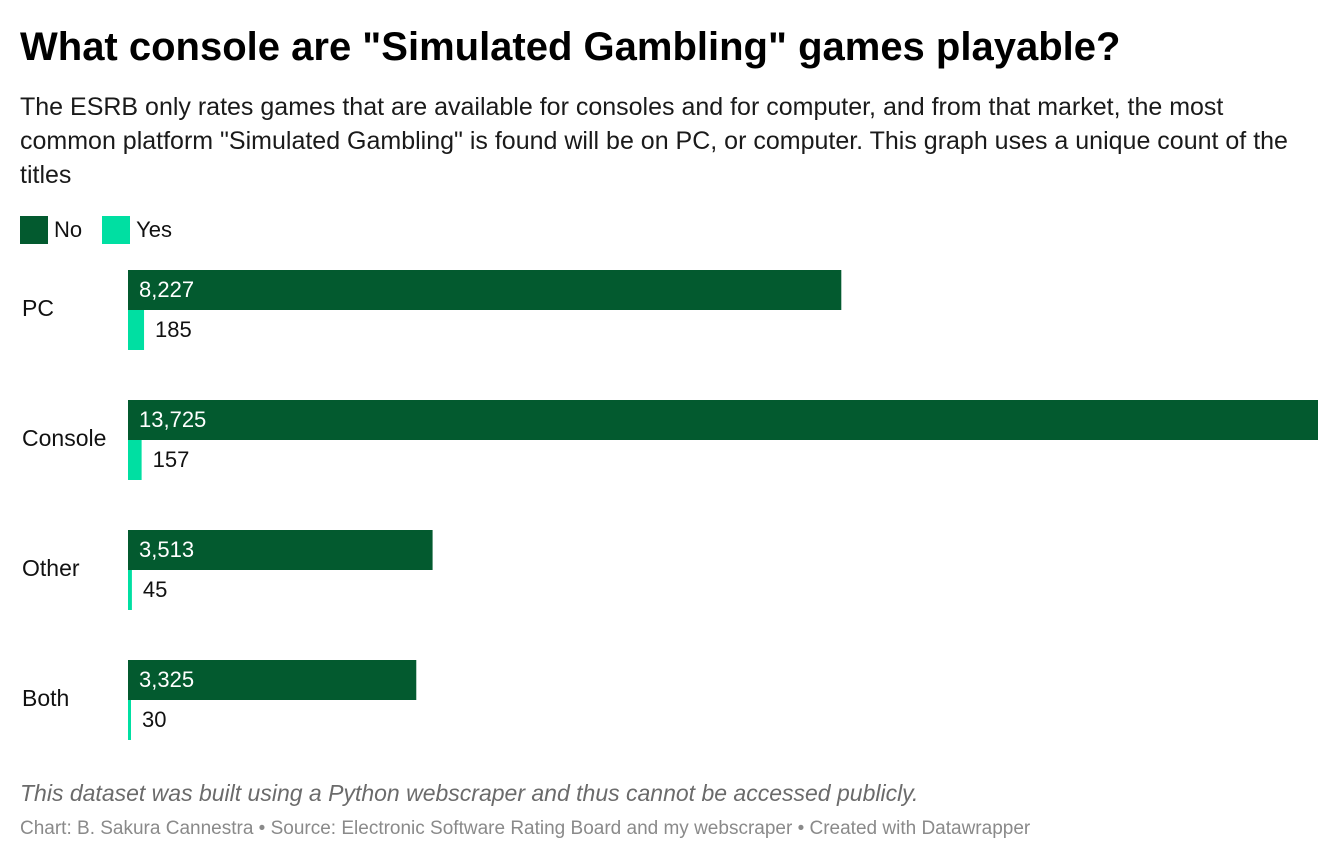 Image resolution: width=1340 pixels, height=866 pixels. Describe the element at coordinates (135, 460) in the screenshot. I see `bar-console-yes` at that location.